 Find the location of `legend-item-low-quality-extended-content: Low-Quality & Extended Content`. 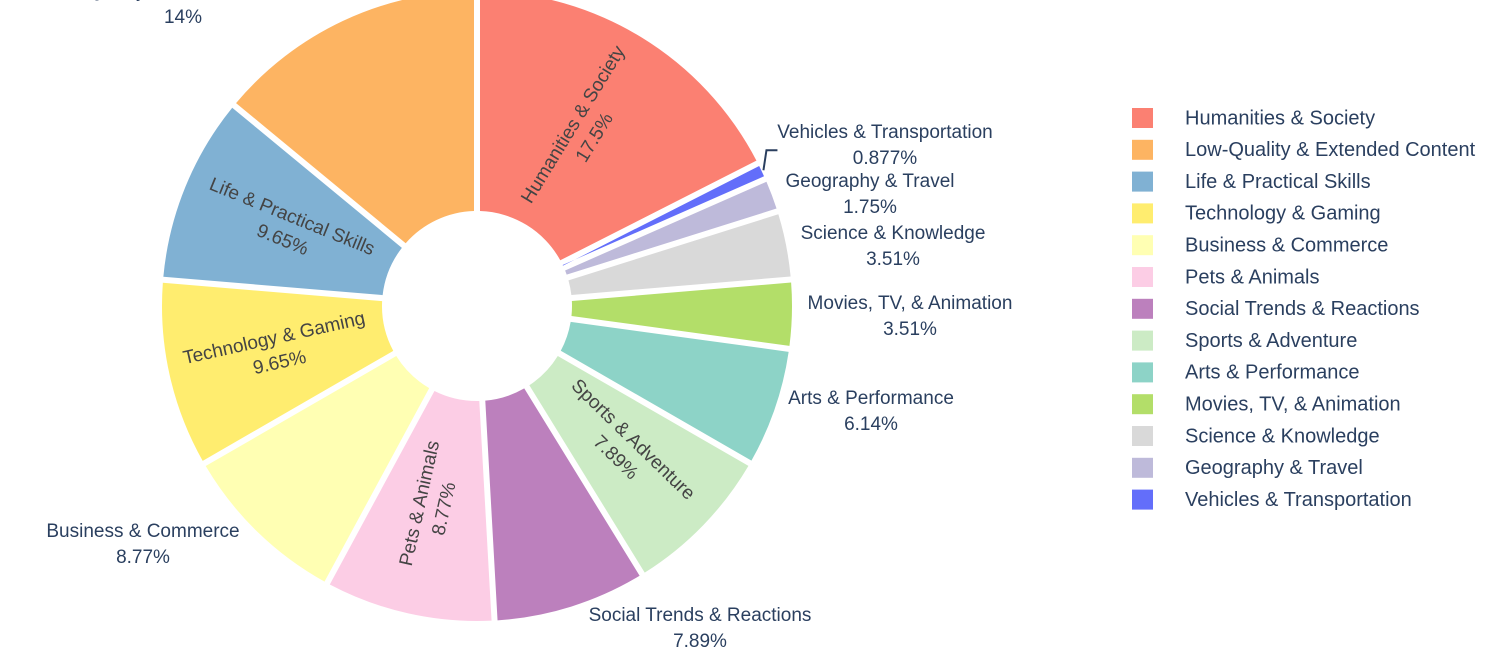

legend-item-low-quality-extended-content: Low-Quality & Extended Content is located at coordinates (1304, 150).